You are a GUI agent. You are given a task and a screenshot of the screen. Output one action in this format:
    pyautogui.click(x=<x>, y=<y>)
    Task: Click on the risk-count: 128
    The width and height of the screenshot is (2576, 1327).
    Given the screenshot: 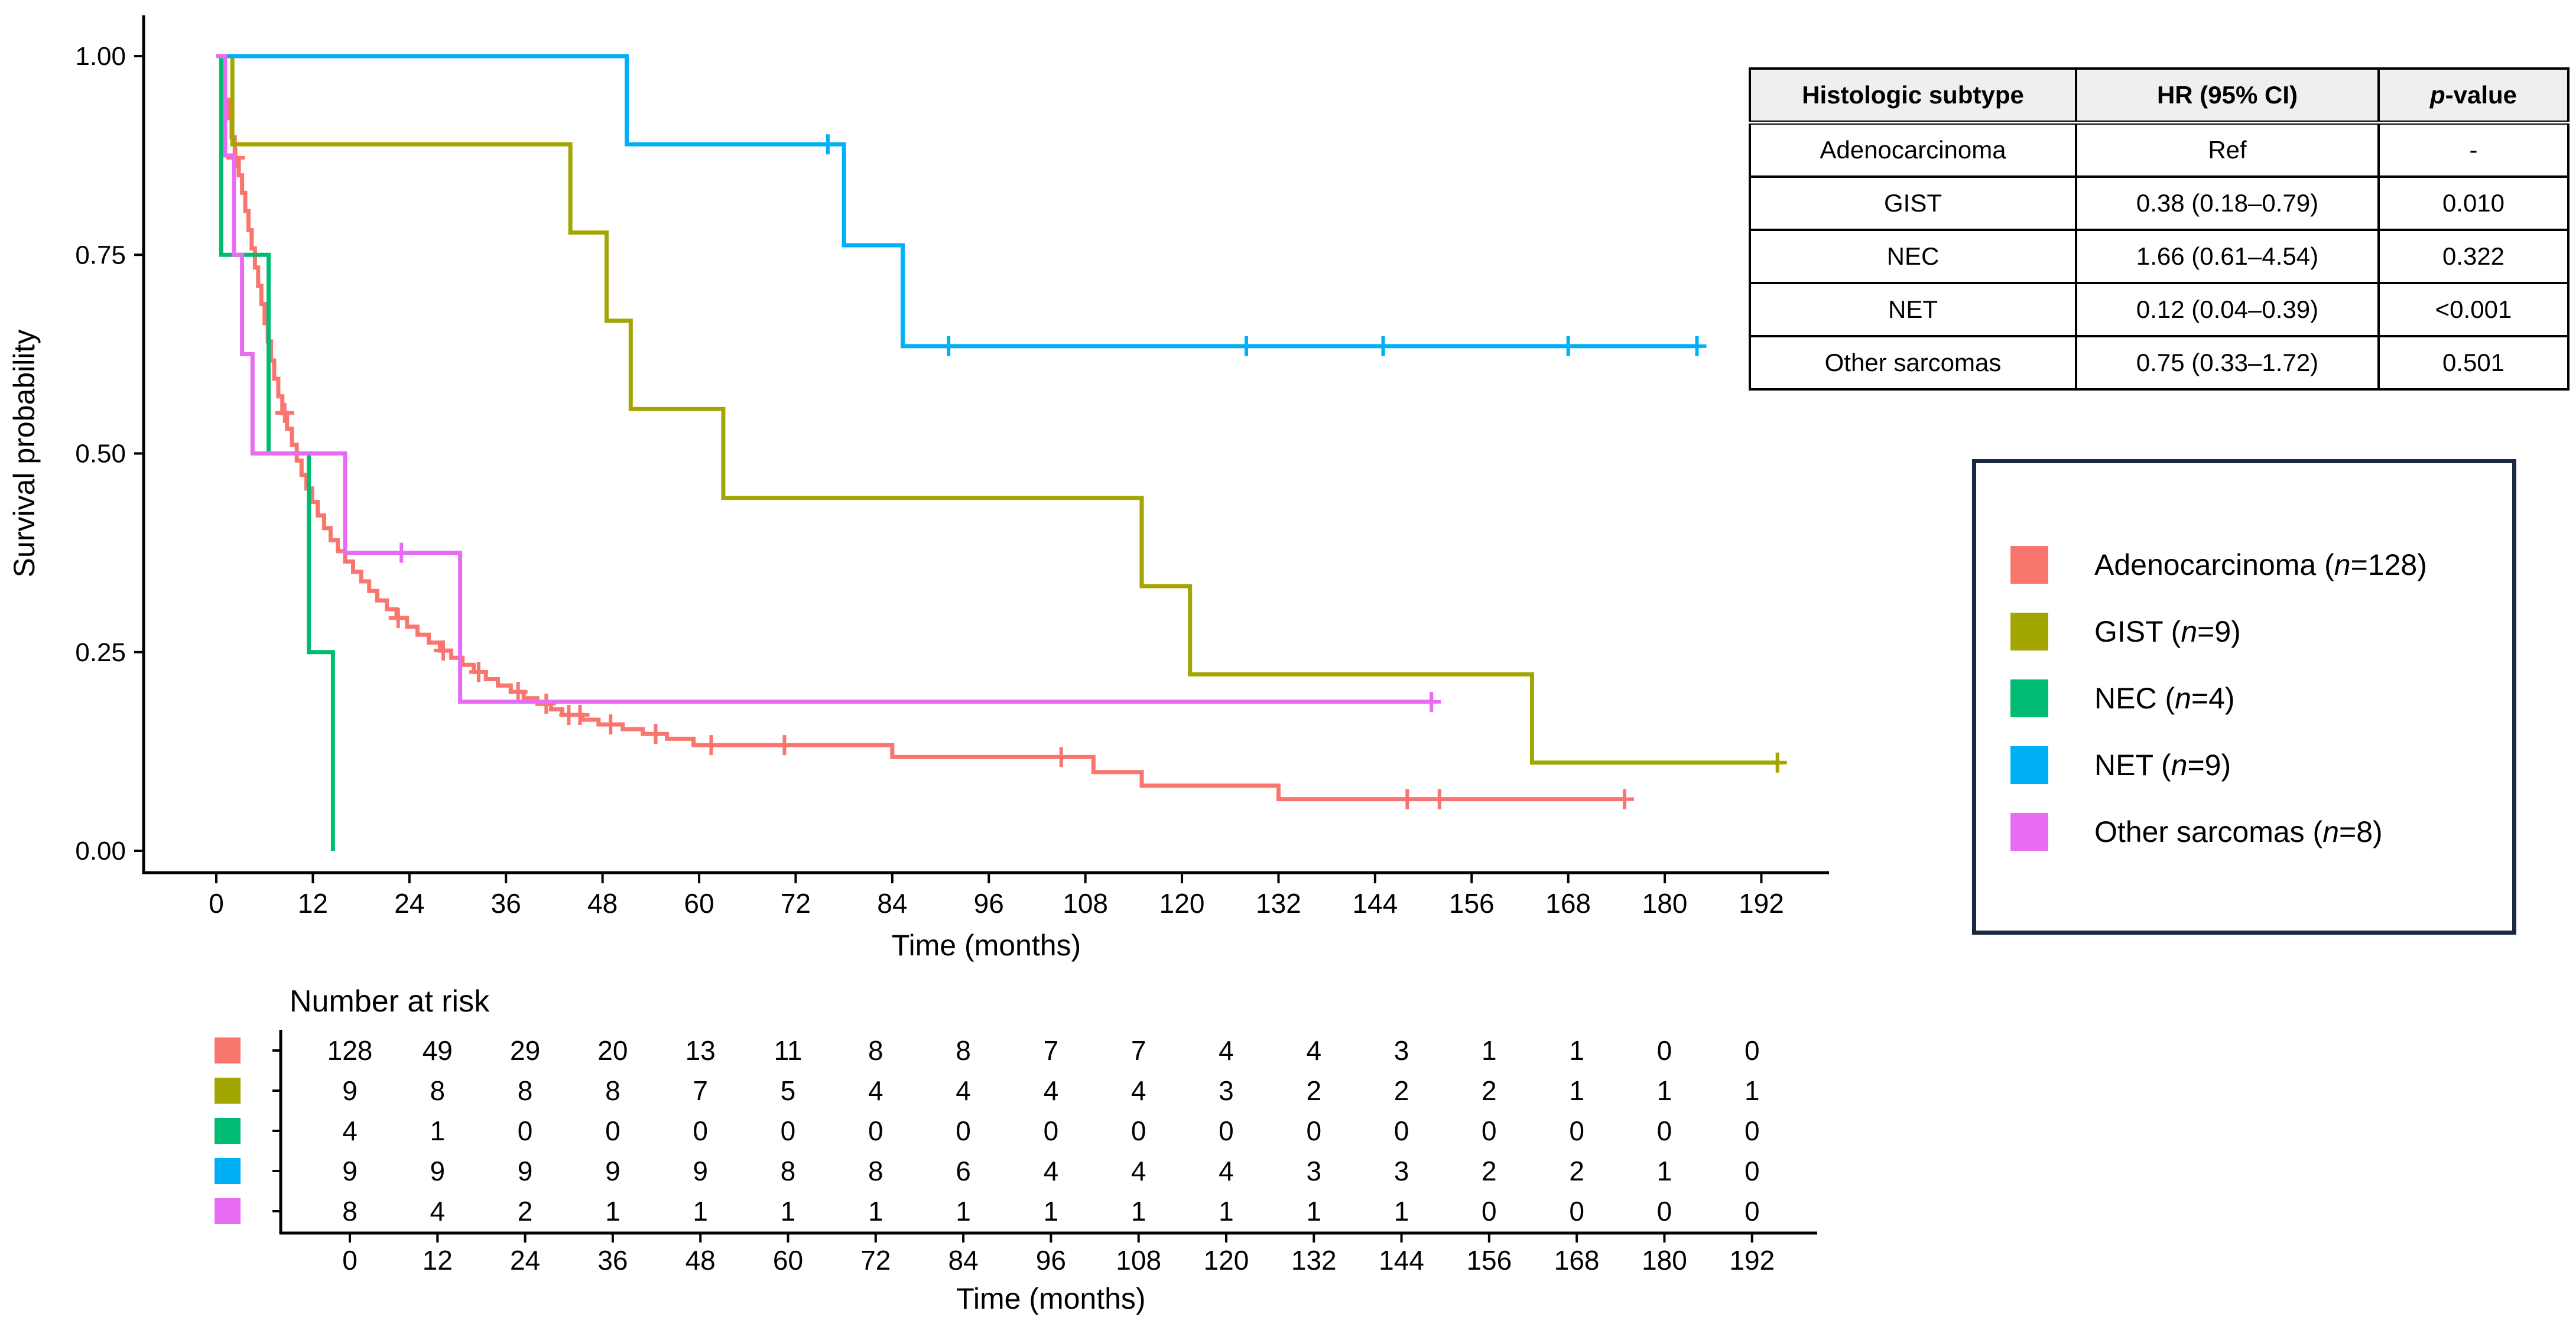 What is the action you would take?
    pyautogui.click(x=350, y=1050)
    